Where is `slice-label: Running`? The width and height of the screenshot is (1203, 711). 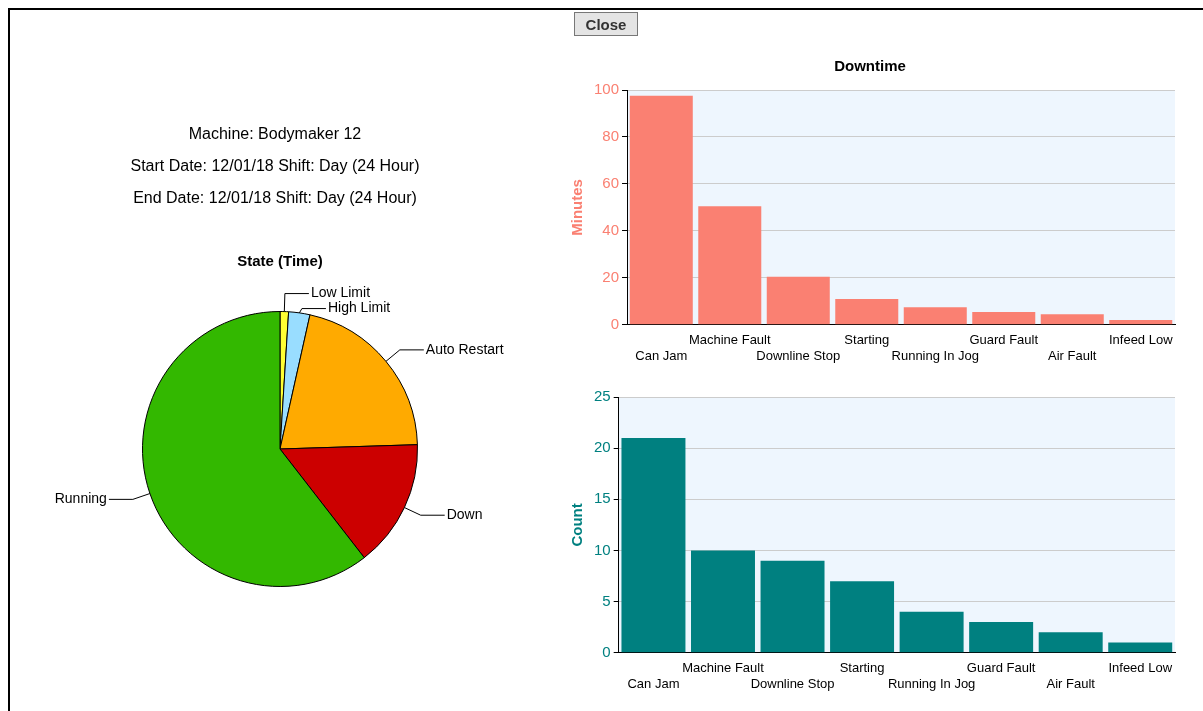
slice-label: Running is located at coordinates (80, 498).